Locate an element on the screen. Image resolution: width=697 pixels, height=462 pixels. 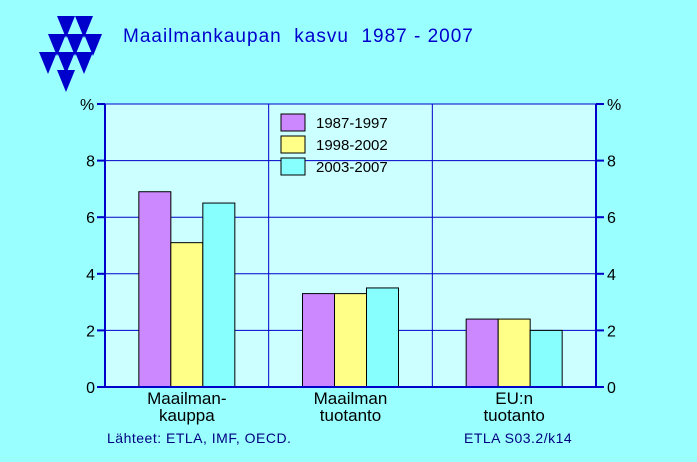
y-tick-label-right: 2 is located at coordinates (611, 331).